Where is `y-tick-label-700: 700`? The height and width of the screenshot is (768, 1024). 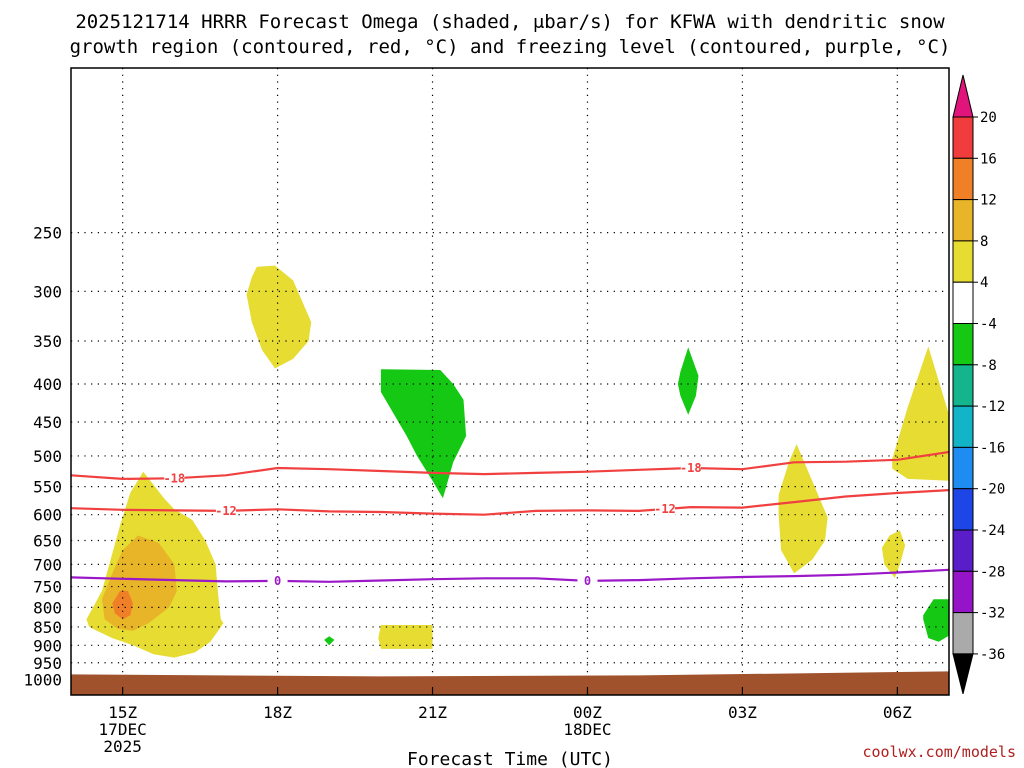 y-tick-label-700: 700 is located at coordinates (47, 564).